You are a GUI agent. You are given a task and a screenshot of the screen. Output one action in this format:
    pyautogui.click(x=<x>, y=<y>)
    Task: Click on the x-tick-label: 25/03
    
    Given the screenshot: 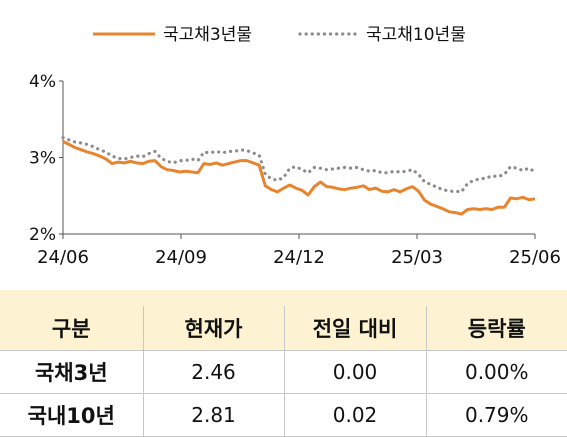 What is the action you would take?
    pyautogui.click(x=417, y=257)
    